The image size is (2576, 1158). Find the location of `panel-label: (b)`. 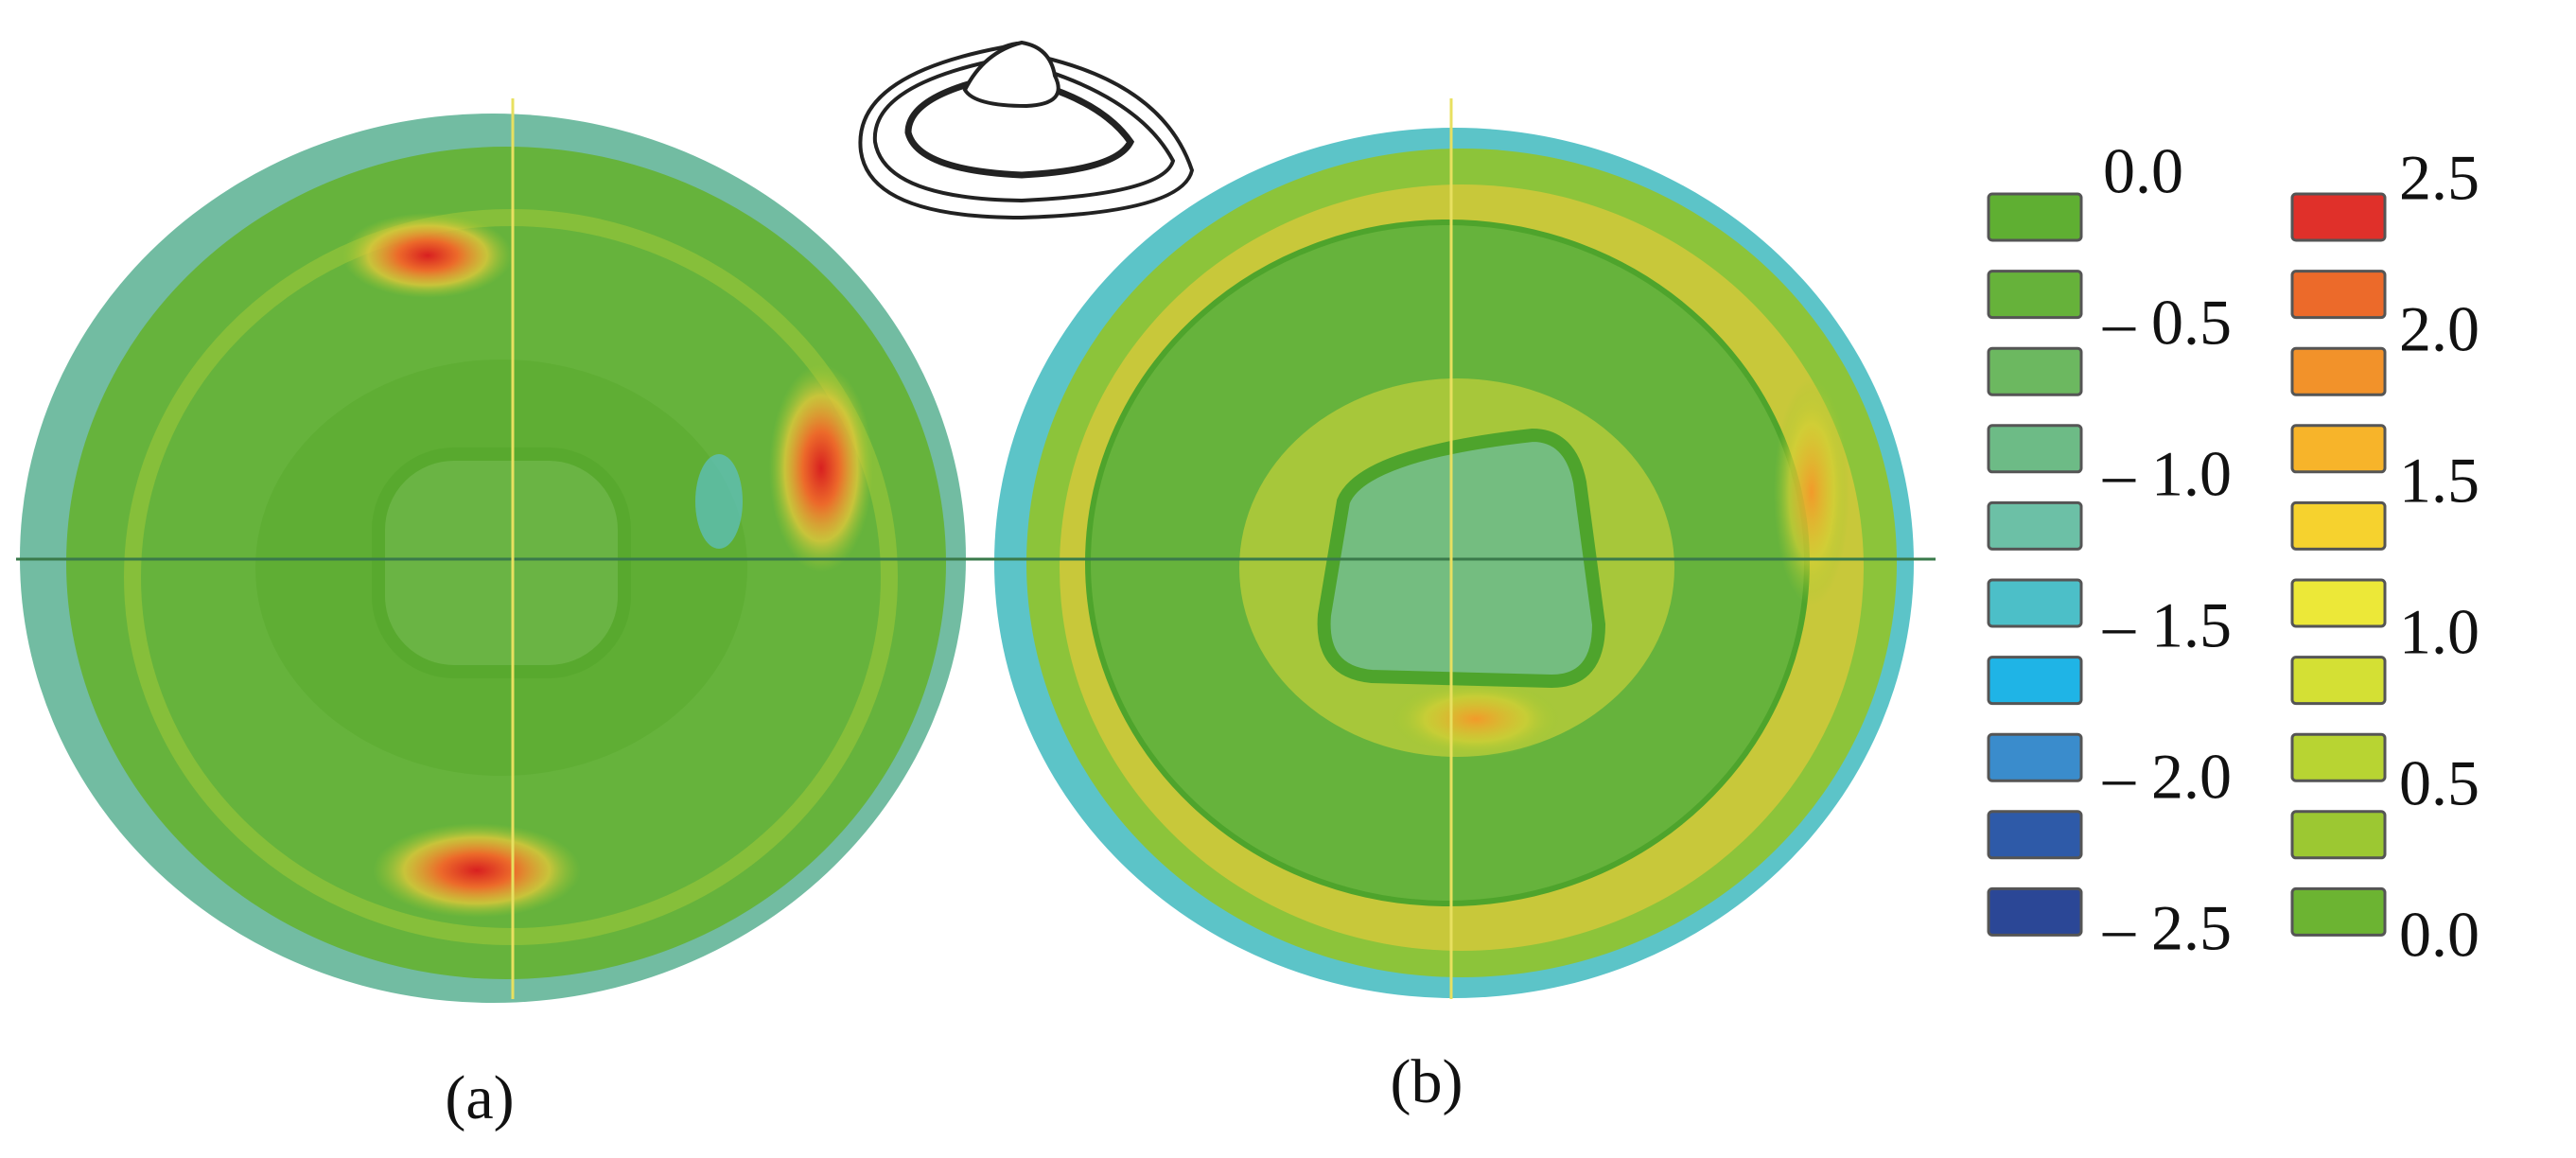

panel-label: (b) is located at coordinates (1427, 1081).